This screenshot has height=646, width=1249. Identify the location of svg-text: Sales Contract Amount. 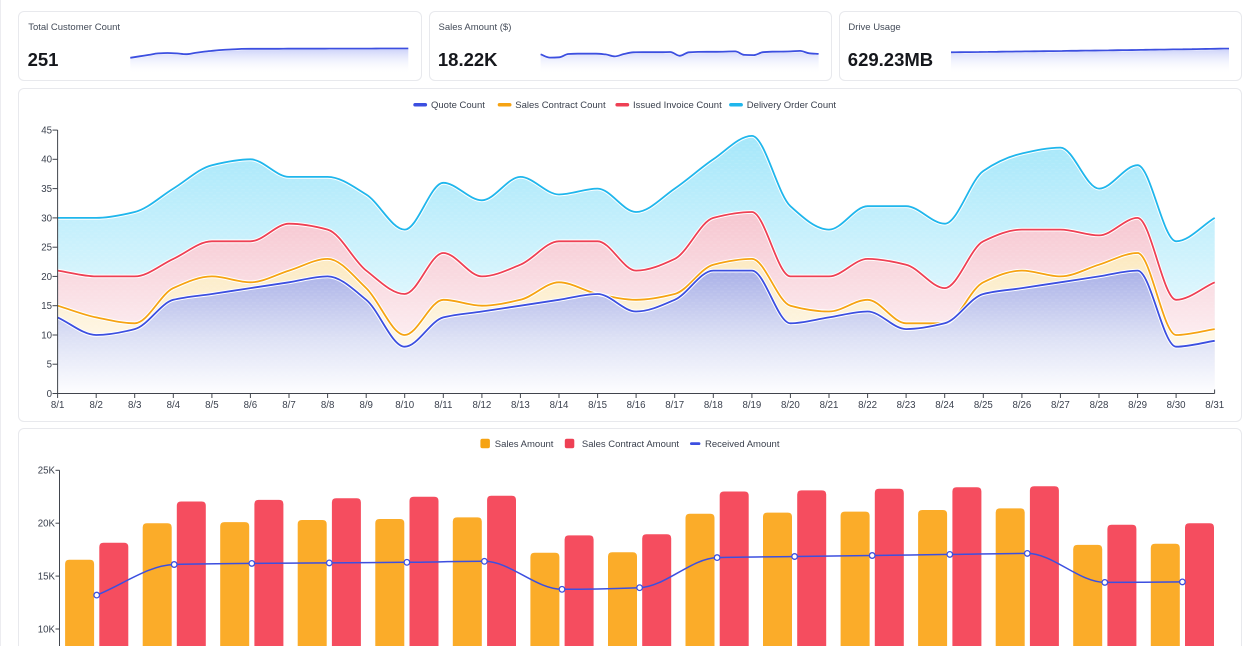
(631, 444).